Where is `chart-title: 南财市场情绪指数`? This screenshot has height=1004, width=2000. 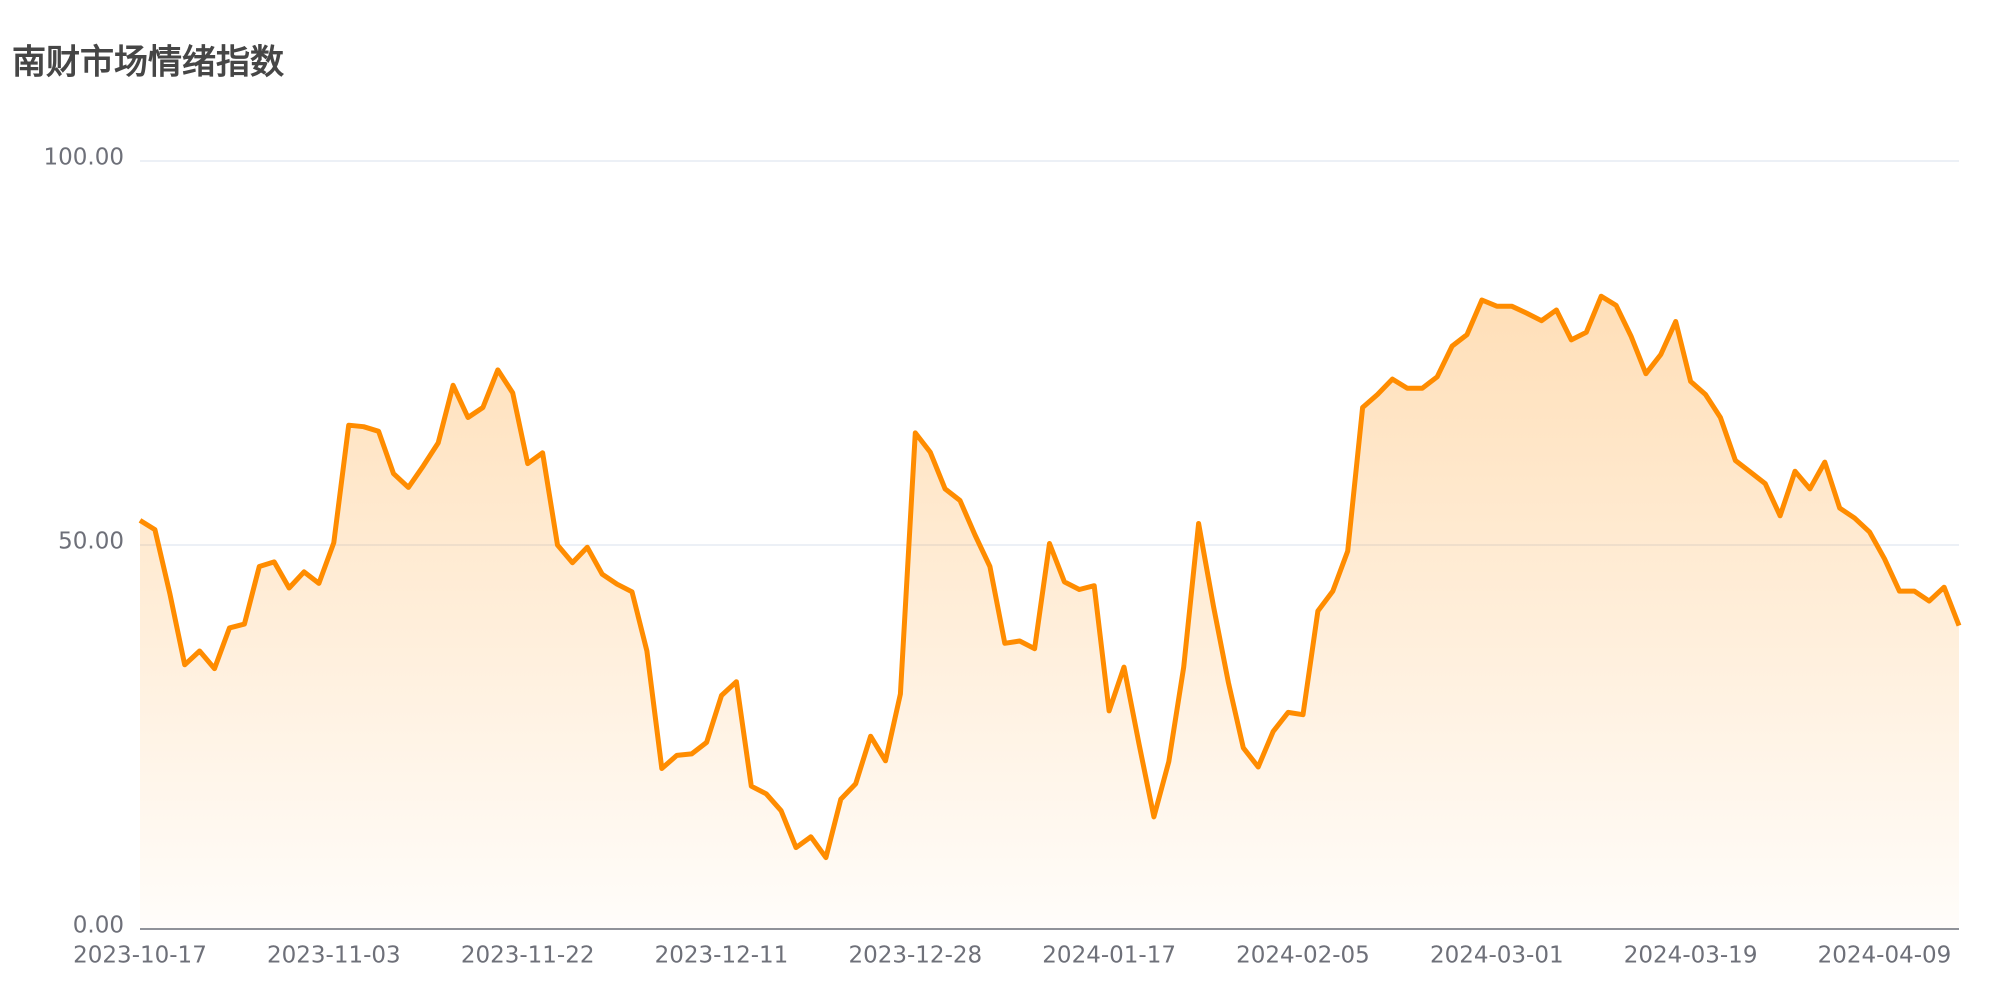
chart-title: 南财市场情绪指数 is located at coordinates (148, 63).